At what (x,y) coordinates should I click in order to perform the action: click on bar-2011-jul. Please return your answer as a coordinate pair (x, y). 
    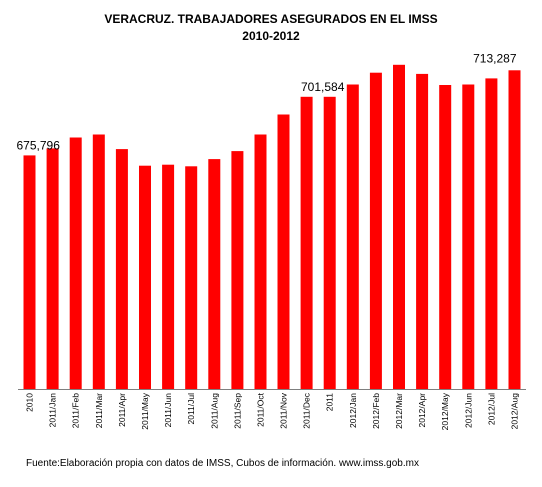
    Looking at the image, I should click on (191, 277).